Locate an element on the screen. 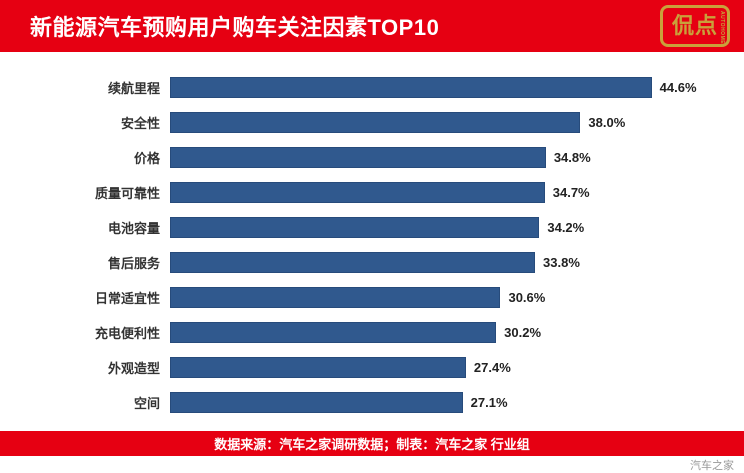 The width and height of the screenshot is (744, 473). bar-label: 日常适宜性 is located at coordinates (127, 298).